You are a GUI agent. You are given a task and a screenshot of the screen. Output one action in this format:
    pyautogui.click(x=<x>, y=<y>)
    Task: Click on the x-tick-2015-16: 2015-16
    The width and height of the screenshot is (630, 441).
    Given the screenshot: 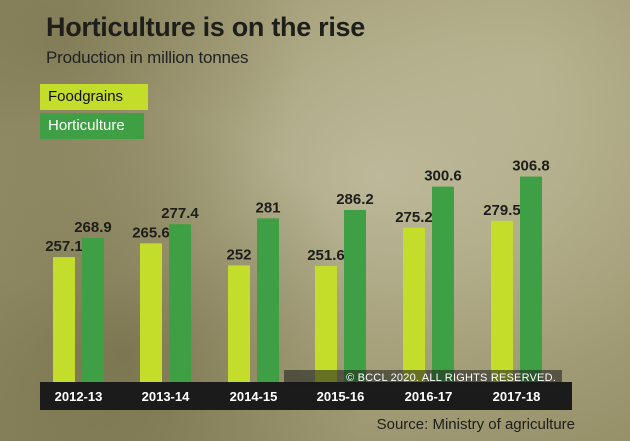 What is the action you would take?
    pyautogui.click(x=341, y=396)
    